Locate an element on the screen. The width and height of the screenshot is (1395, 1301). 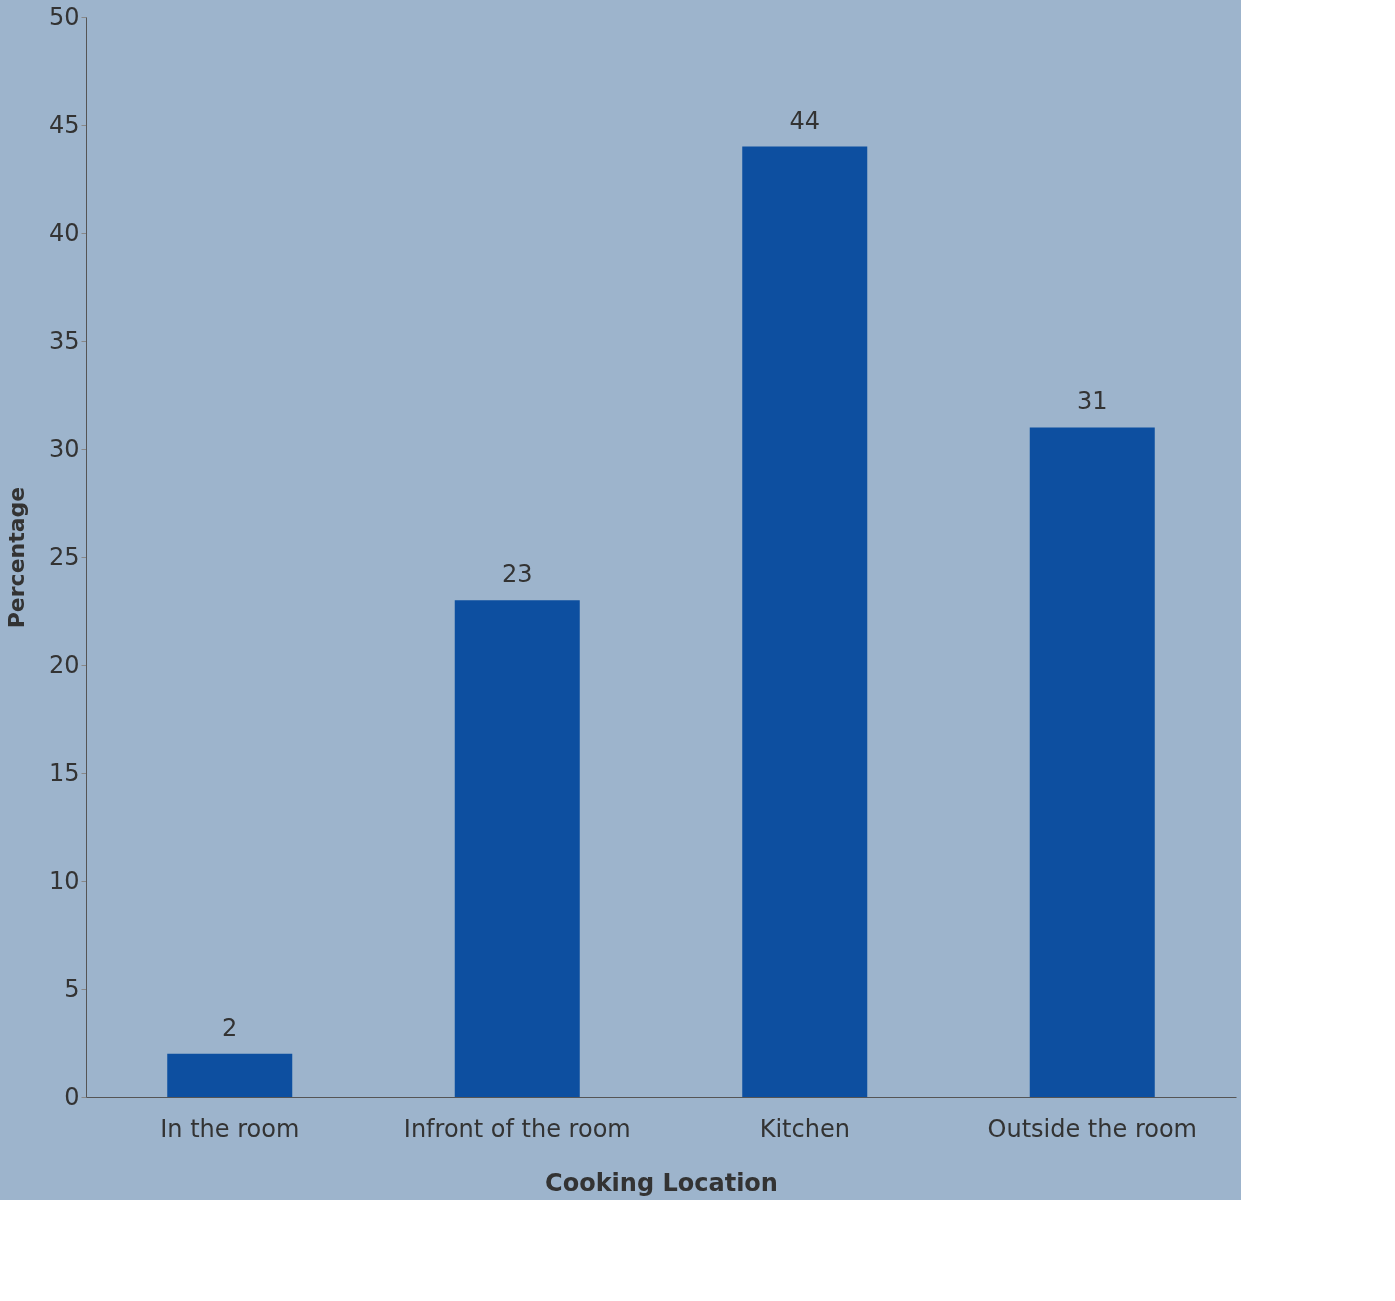
y-tick-label: 50 is located at coordinates (64, 16).